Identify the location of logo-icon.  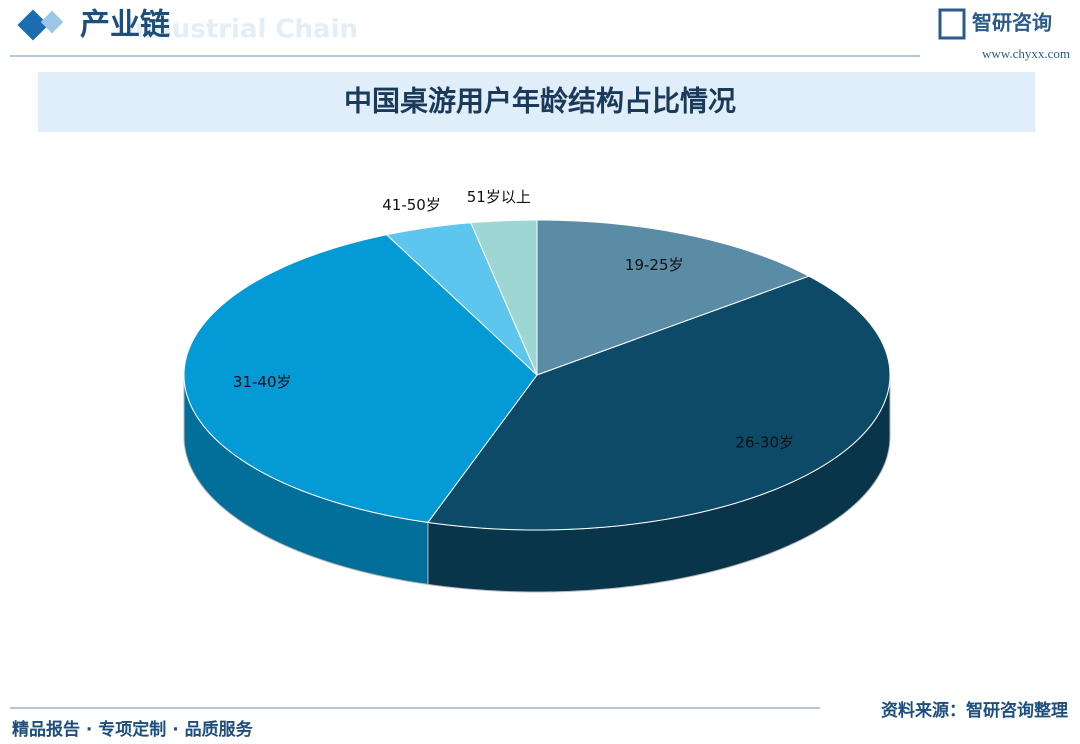
(952, 24).